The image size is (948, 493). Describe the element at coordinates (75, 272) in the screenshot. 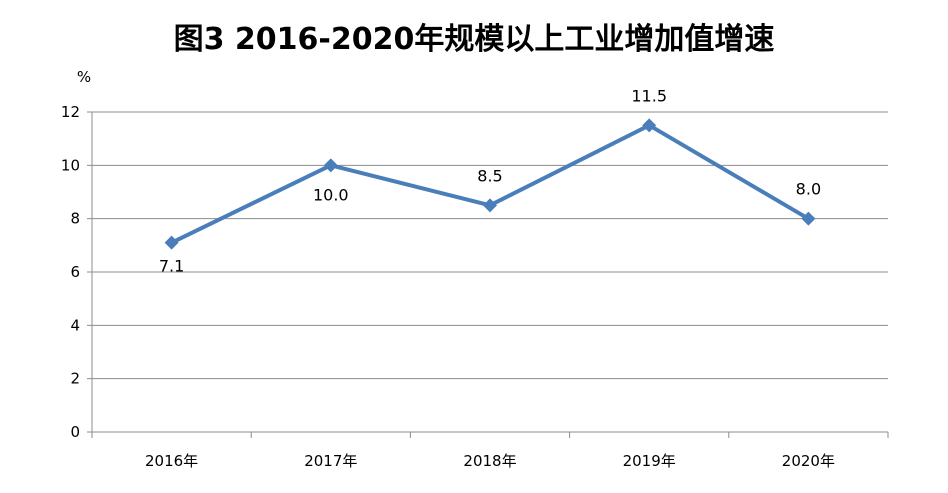

I see `y-tick-label: 6` at that location.